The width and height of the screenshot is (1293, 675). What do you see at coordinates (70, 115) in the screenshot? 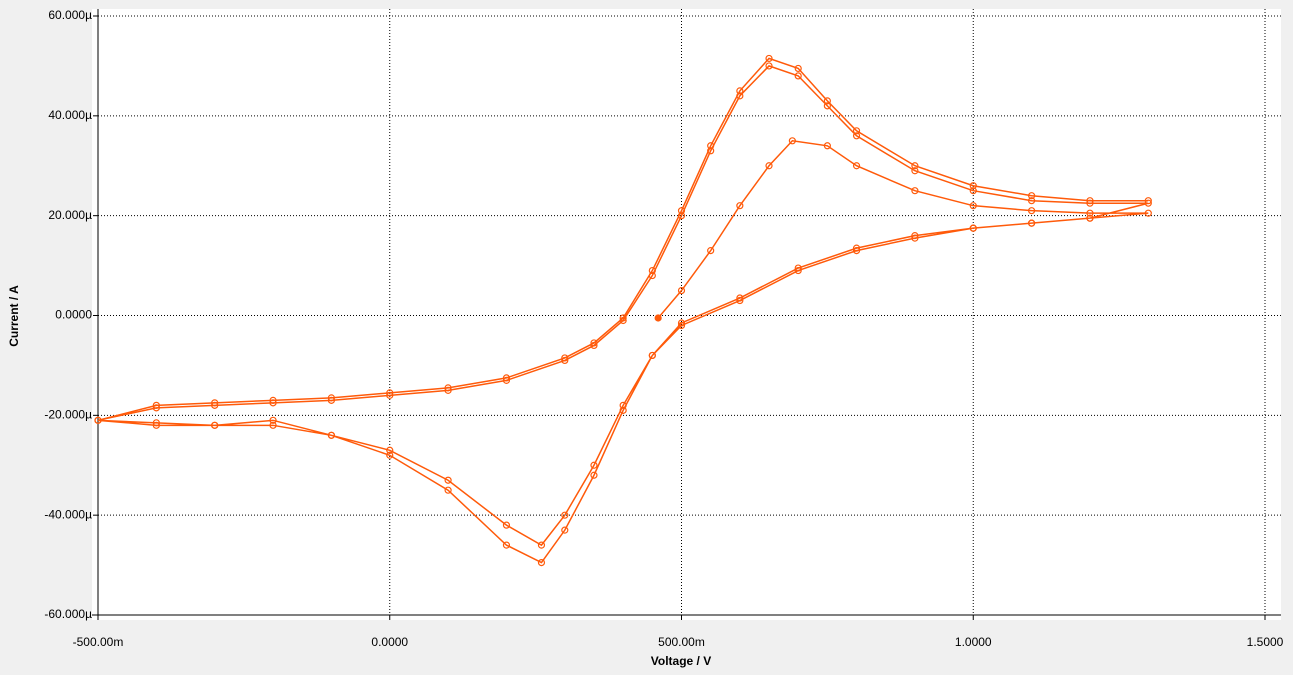
I see `y-tick-label: 40.000µ` at bounding box center [70, 115].